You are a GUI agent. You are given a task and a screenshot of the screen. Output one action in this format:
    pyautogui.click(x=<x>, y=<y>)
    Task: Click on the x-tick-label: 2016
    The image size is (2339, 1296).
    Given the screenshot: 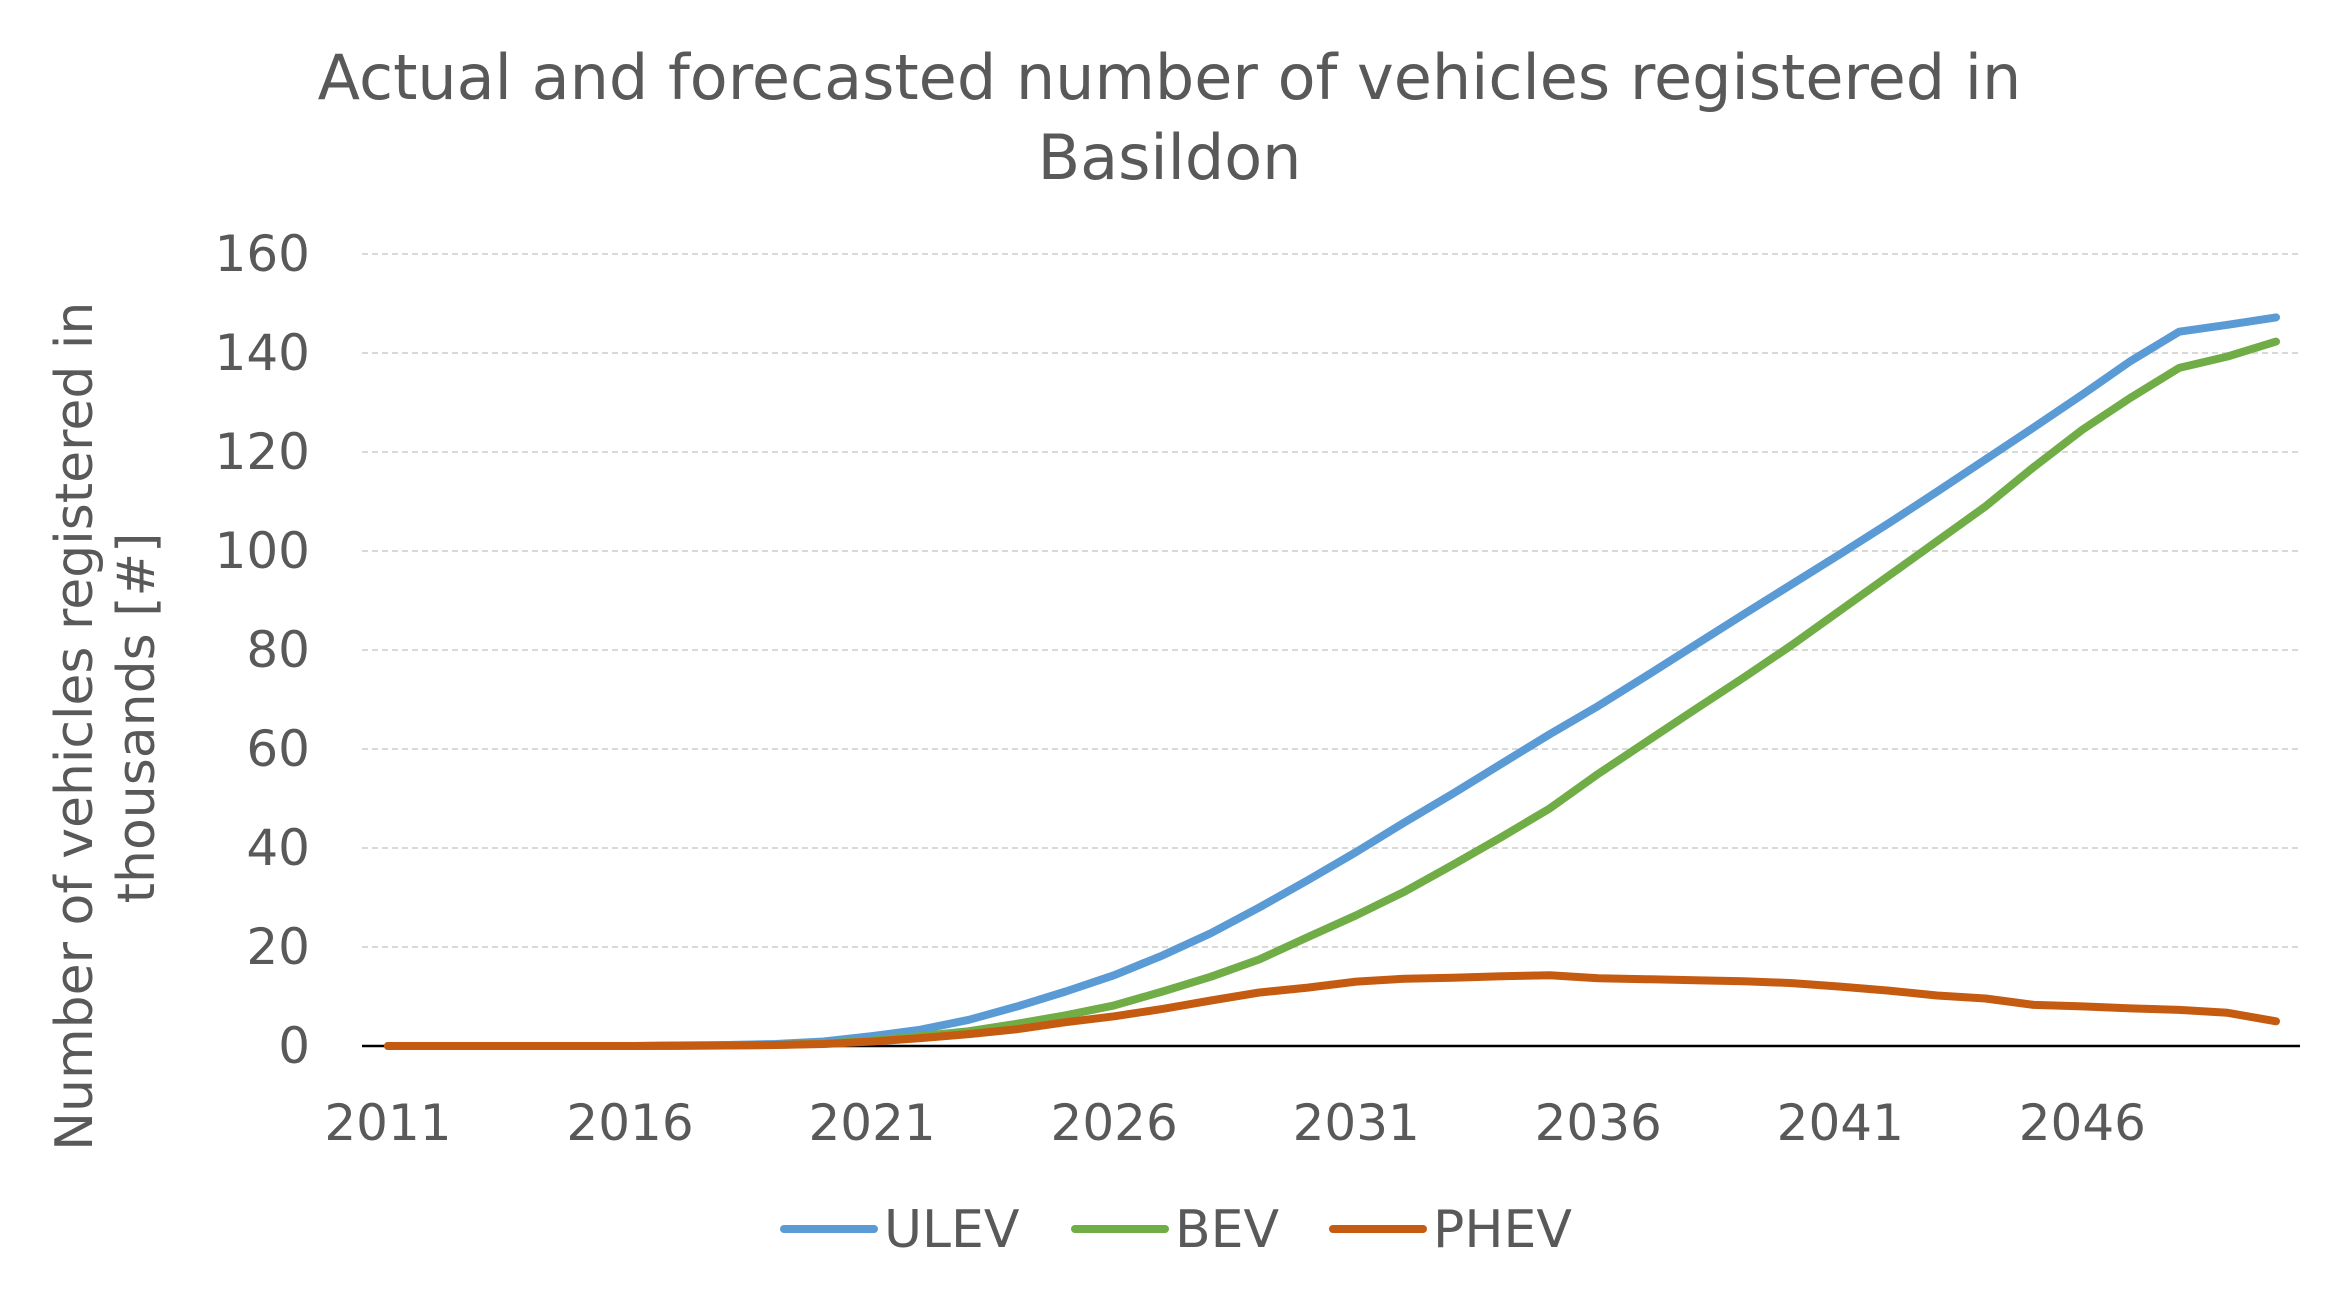 What is the action you would take?
    pyautogui.click(x=629, y=1123)
    